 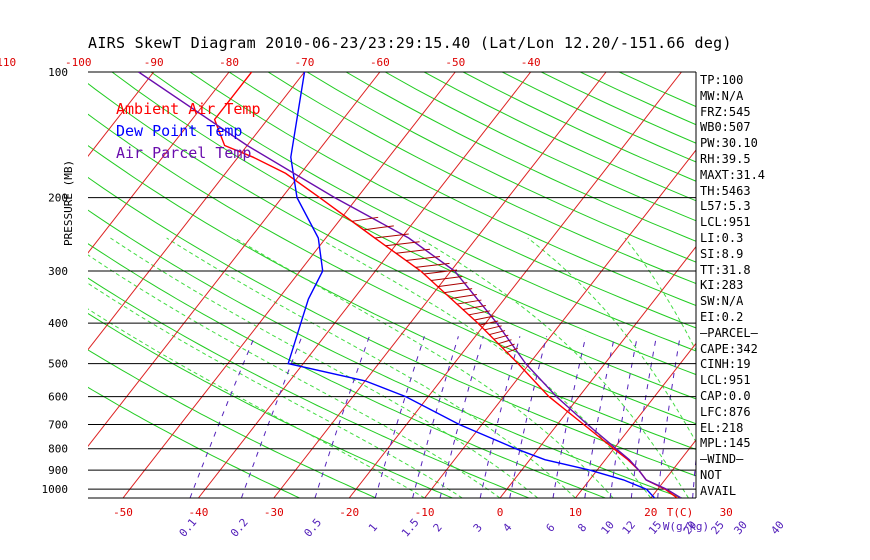 I want to click on pressure-tick-label: 900, so click(x=58, y=470).